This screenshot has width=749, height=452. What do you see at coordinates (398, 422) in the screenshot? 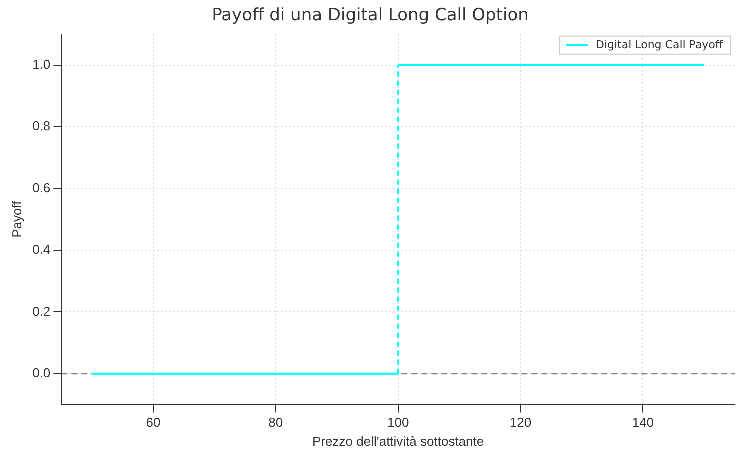
I see `x-tick-label: 100` at bounding box center [398, 422].